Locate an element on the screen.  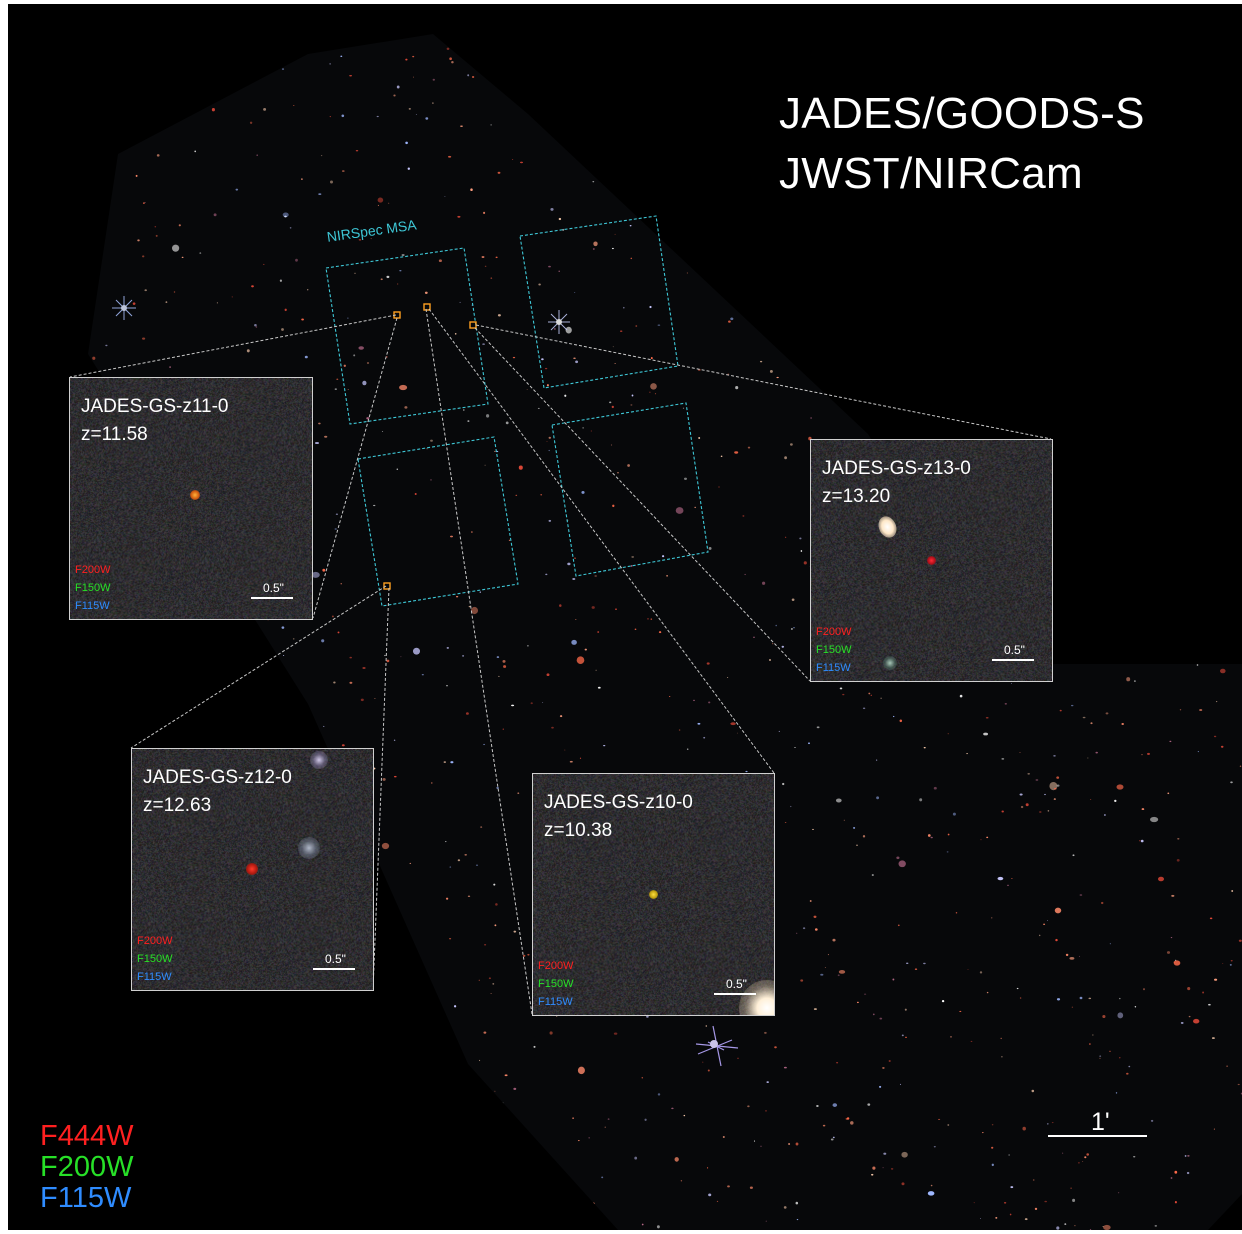
inset-scale-label: 0.5" is located at coordinates (273, 588).